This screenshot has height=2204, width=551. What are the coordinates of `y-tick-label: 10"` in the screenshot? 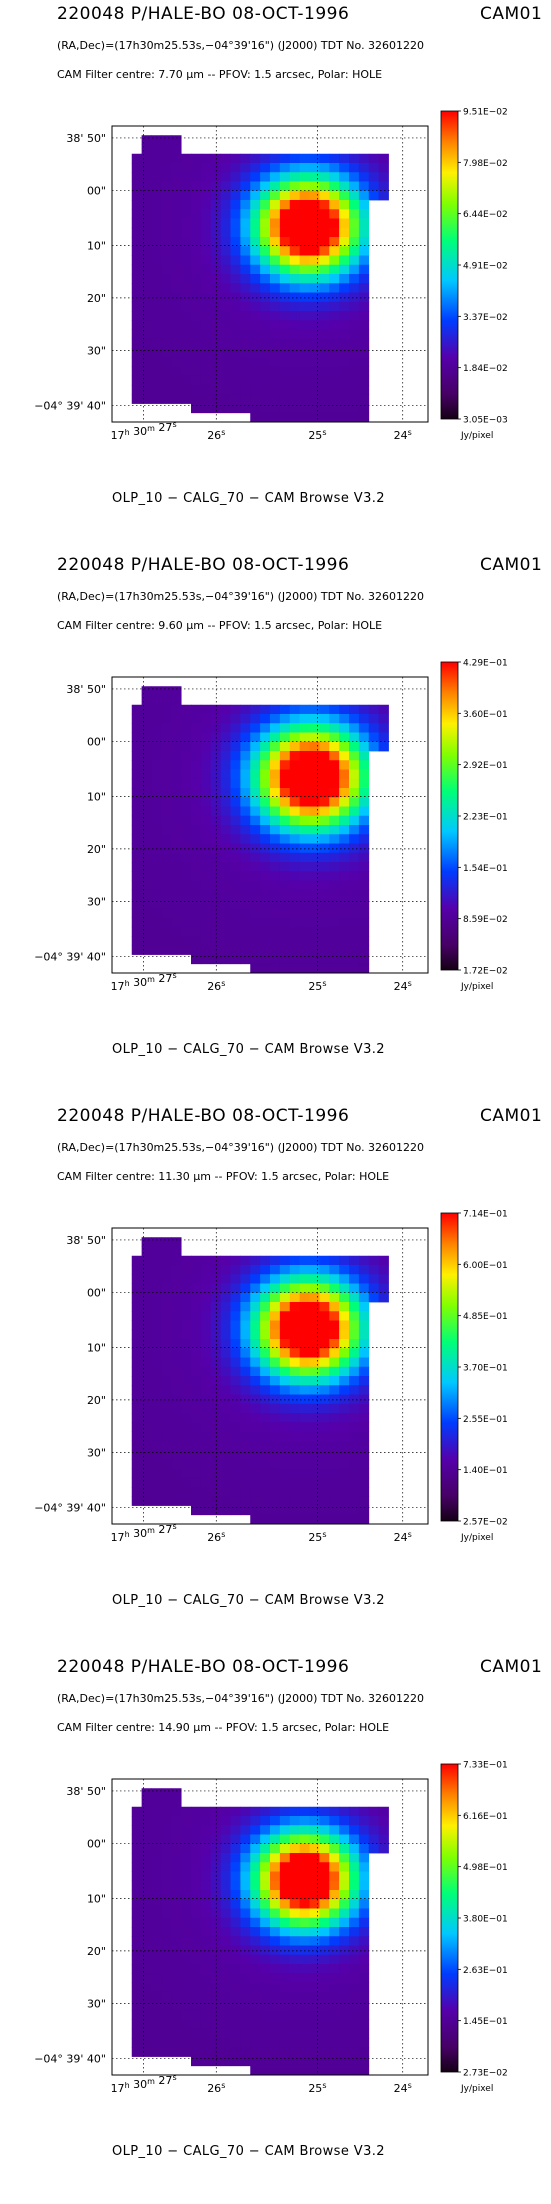 It's located at (96, 1898).